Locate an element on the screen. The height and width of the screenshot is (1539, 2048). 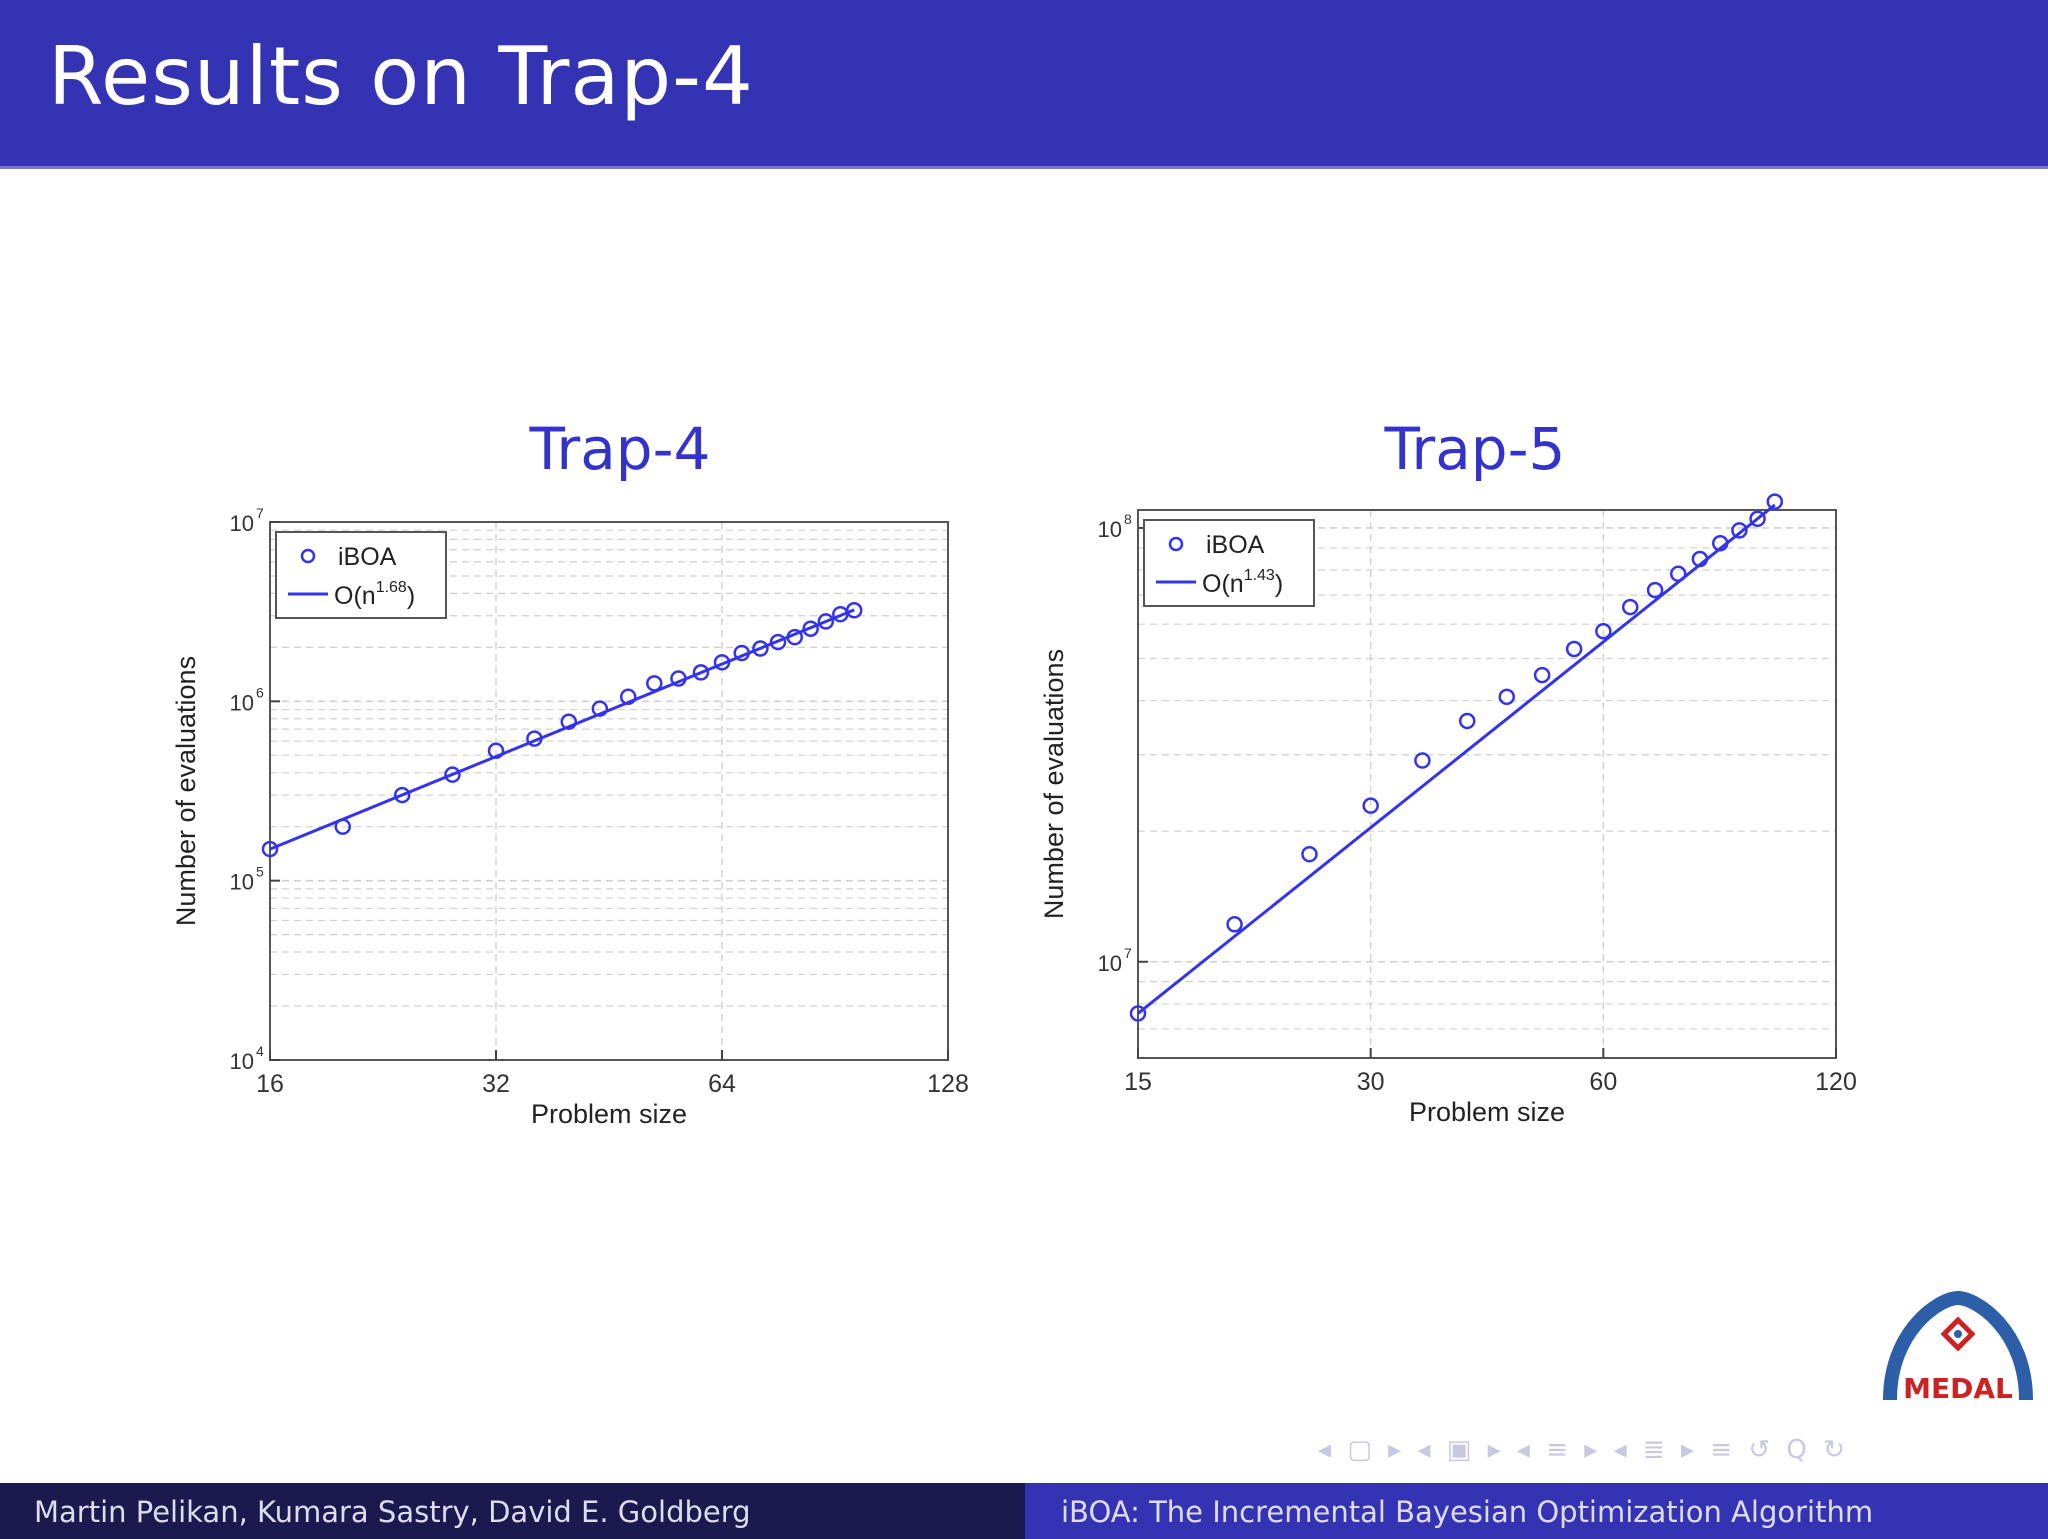
legend: iBOA O(n1.68) is located at coordinates (361, 575).